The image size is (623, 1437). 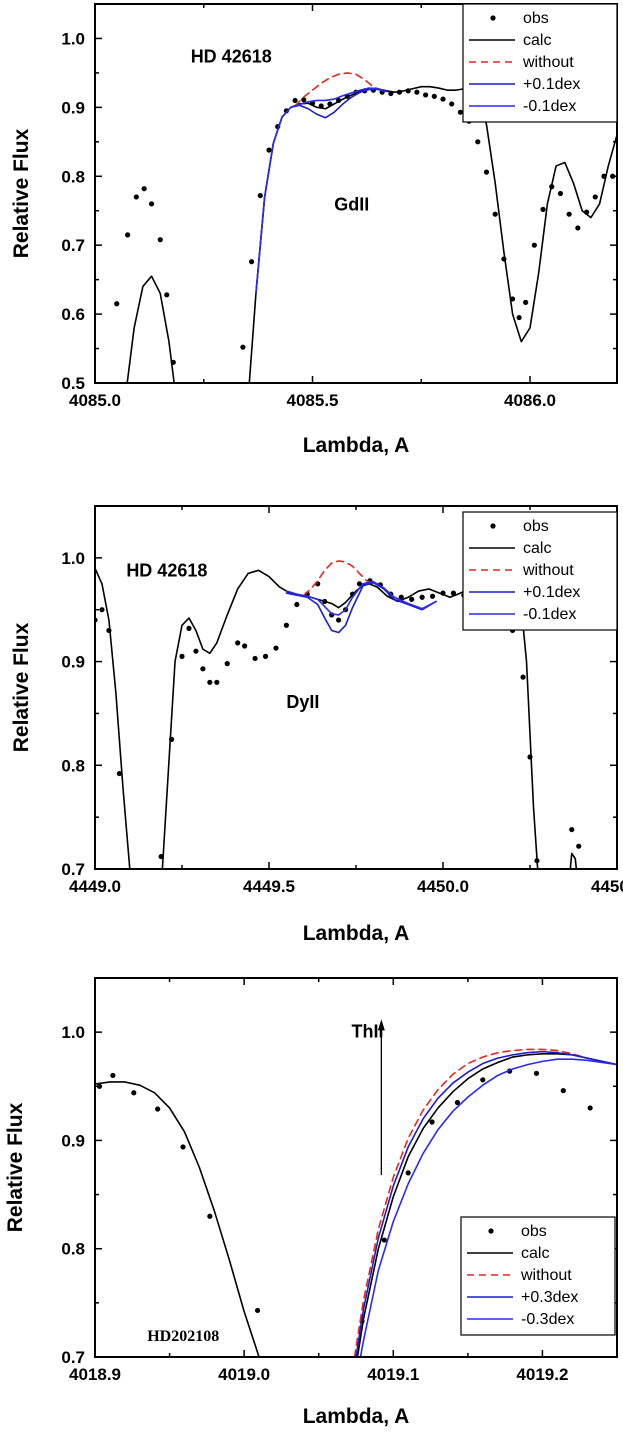 I want to click on y-tick-label: 0.6, so click(x=73, y=314).